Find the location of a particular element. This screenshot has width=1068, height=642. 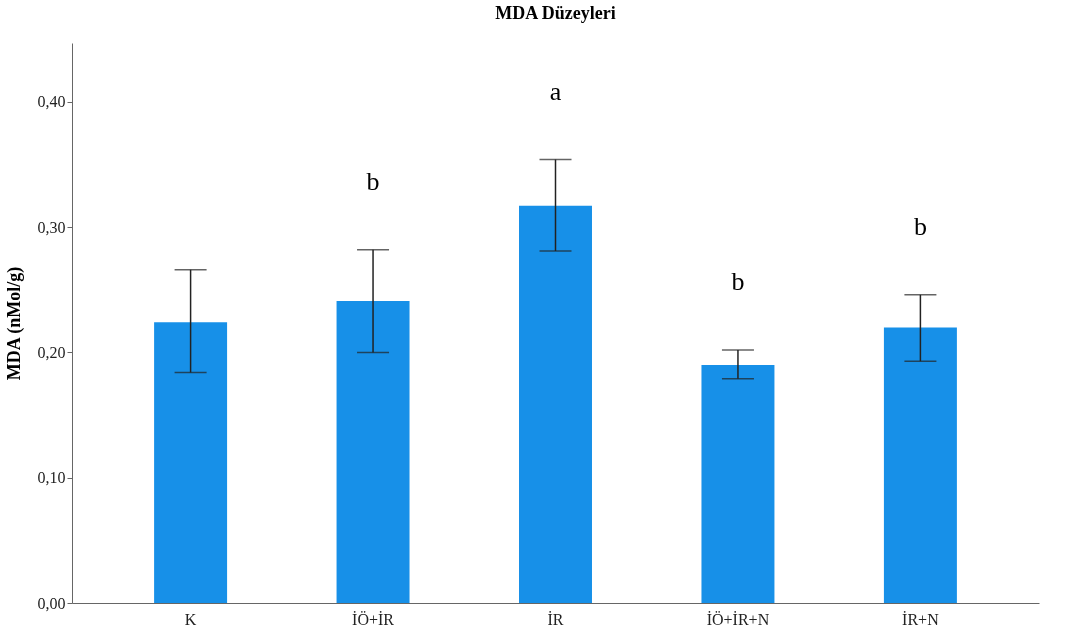

y-tick-label: 0,30 is located at coordinates (51, 227).